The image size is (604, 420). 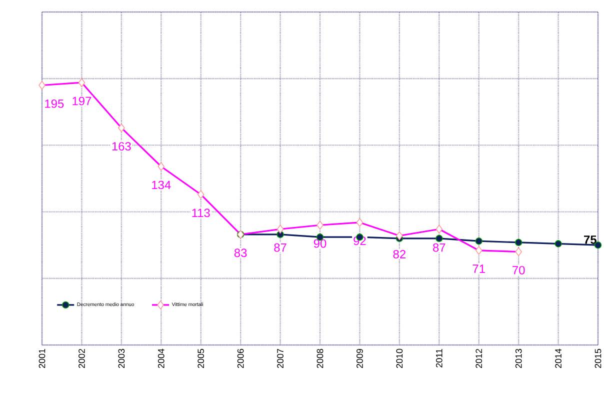 I want to click on x-tick-label: 2010, so click(x=399, y=358).